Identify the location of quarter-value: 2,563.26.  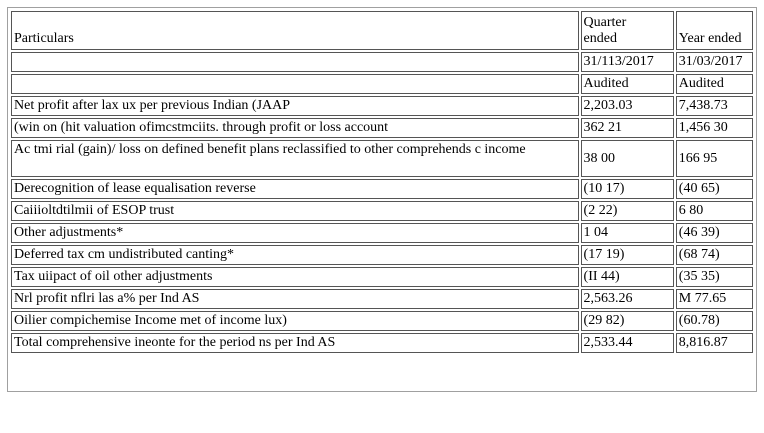
(627, 299).